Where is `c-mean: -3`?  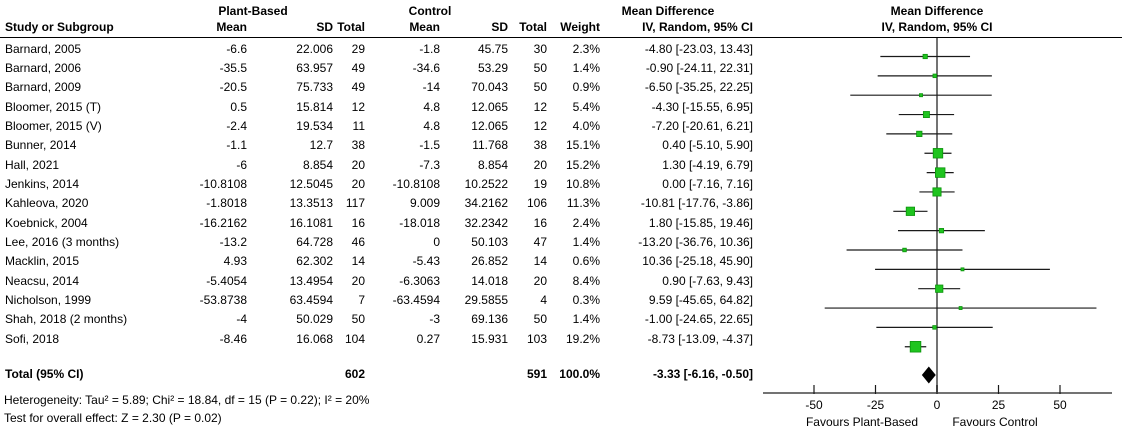
c-mean: -3 is located at coordinates (434, 319).